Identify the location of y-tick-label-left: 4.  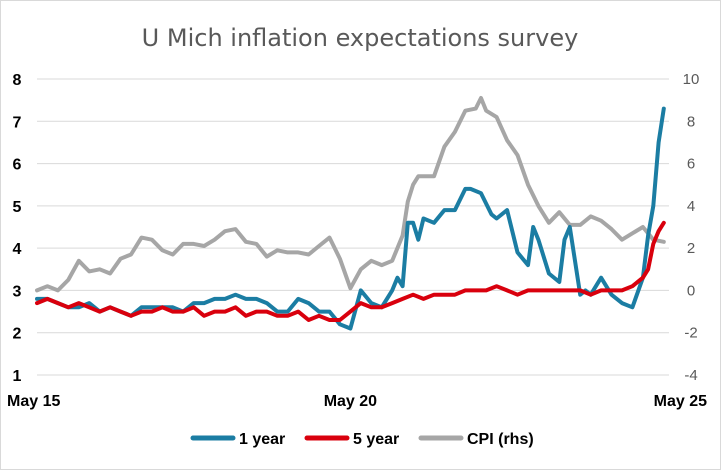
(17, 249).